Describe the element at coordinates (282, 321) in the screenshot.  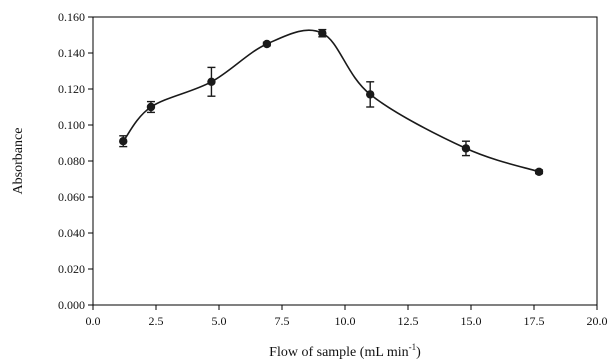
I see `x-tick-label: 7.5` at that location.